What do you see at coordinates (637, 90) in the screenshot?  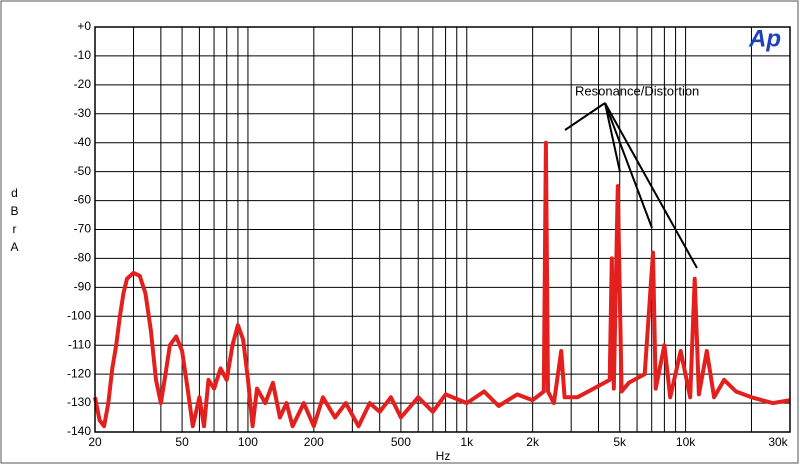 I see `annotation: Resonance/Distortion` at bounding box center [637, 90].